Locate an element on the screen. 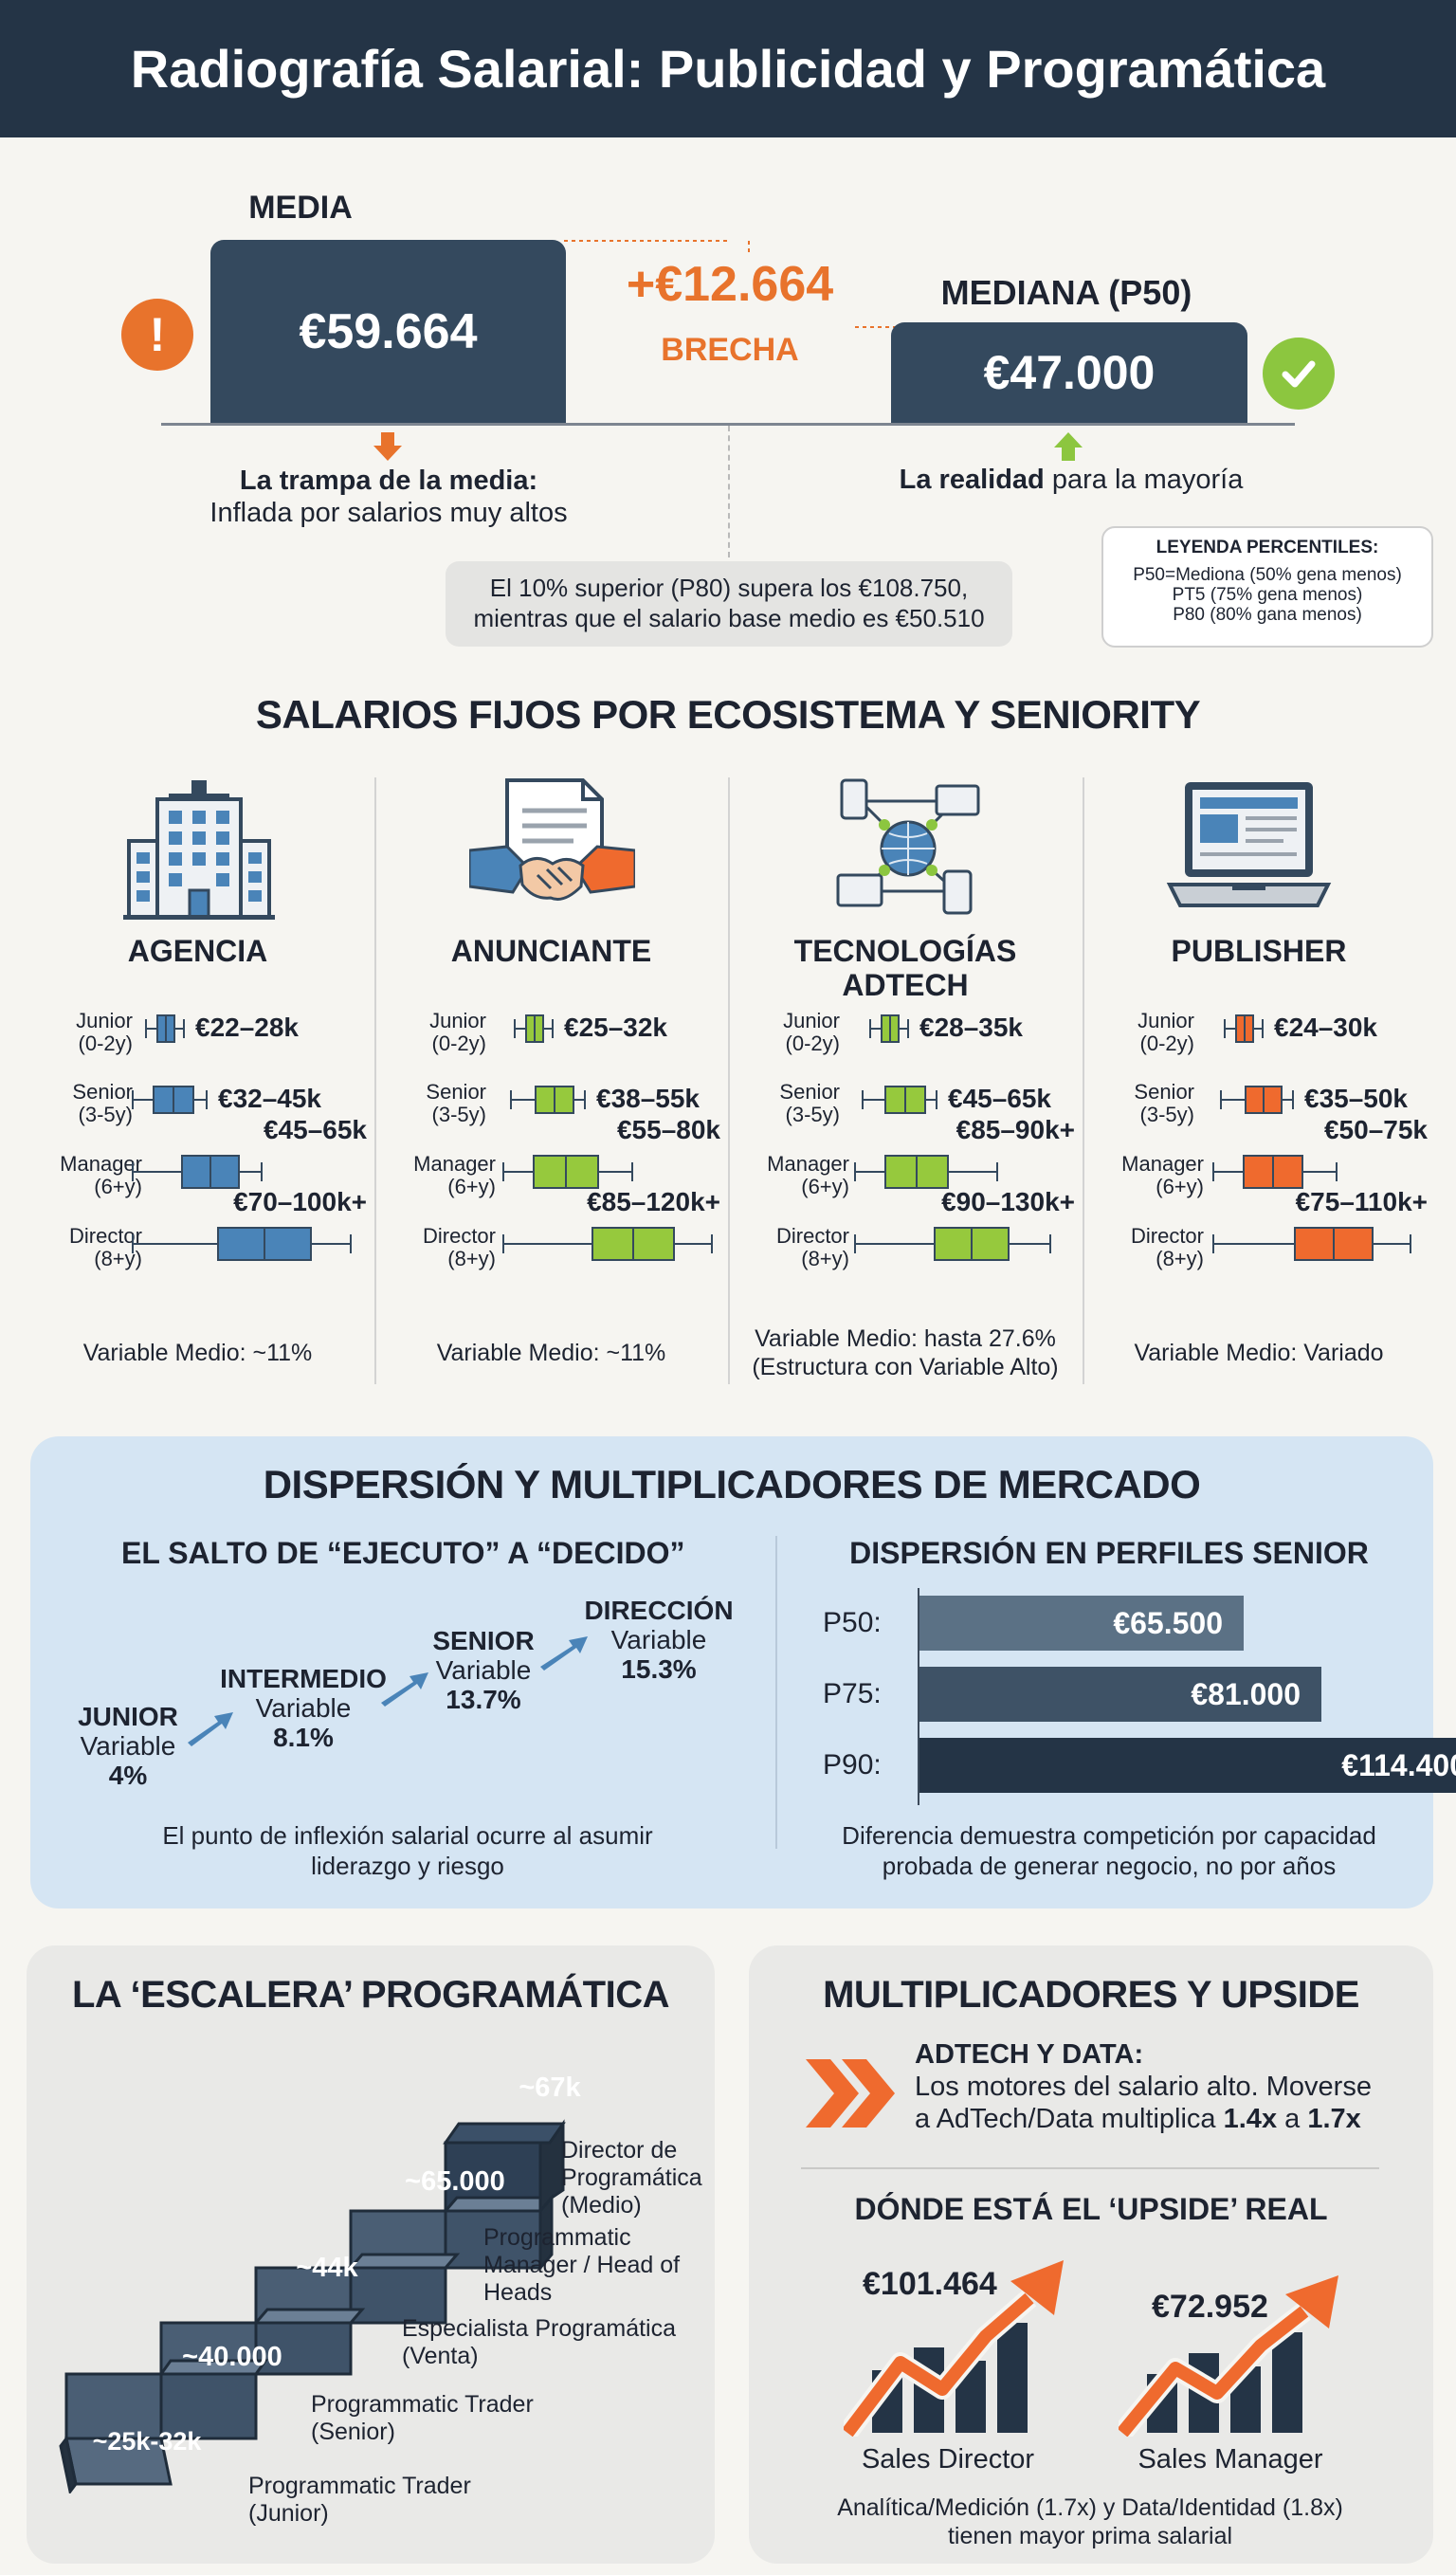 The width and height of the screenshot is (1456, 2575). bar: €114.400 is located at coordinates (1187, 1765).